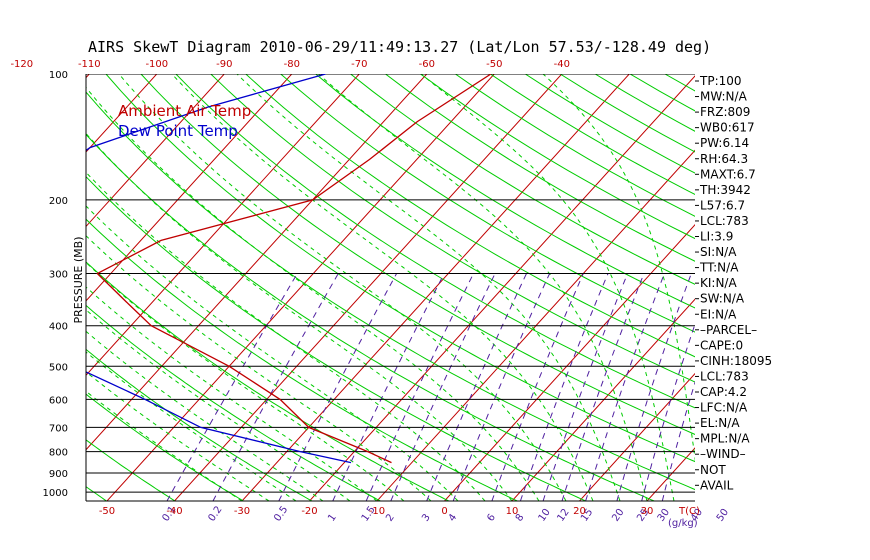 The height and width of the screenshot is (560, 870). What do you see at coordinates (491, 518) in the screenshot?
I see `mixing-ratio-label: 6` at bounding box center [491, 518].